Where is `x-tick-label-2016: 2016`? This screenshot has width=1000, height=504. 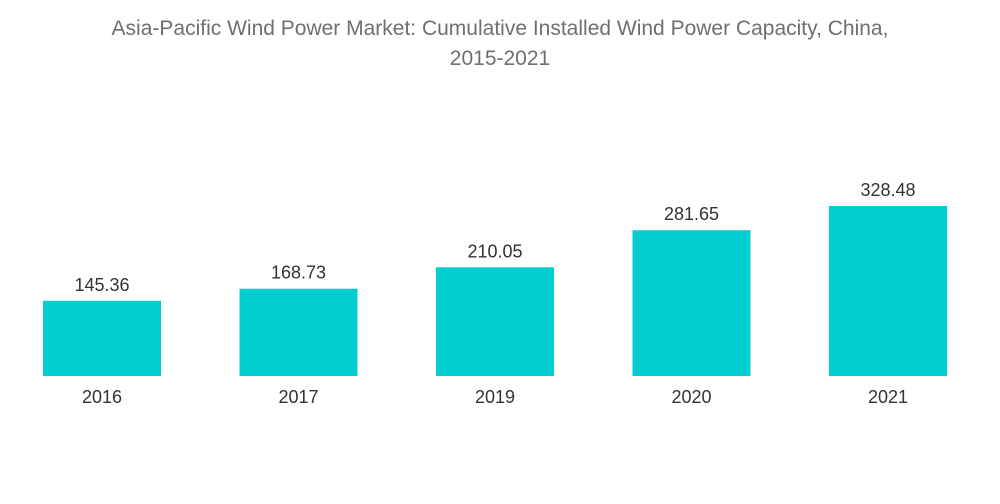 x-tick-label-2016: 2016 is located at coordinates (102, 397).